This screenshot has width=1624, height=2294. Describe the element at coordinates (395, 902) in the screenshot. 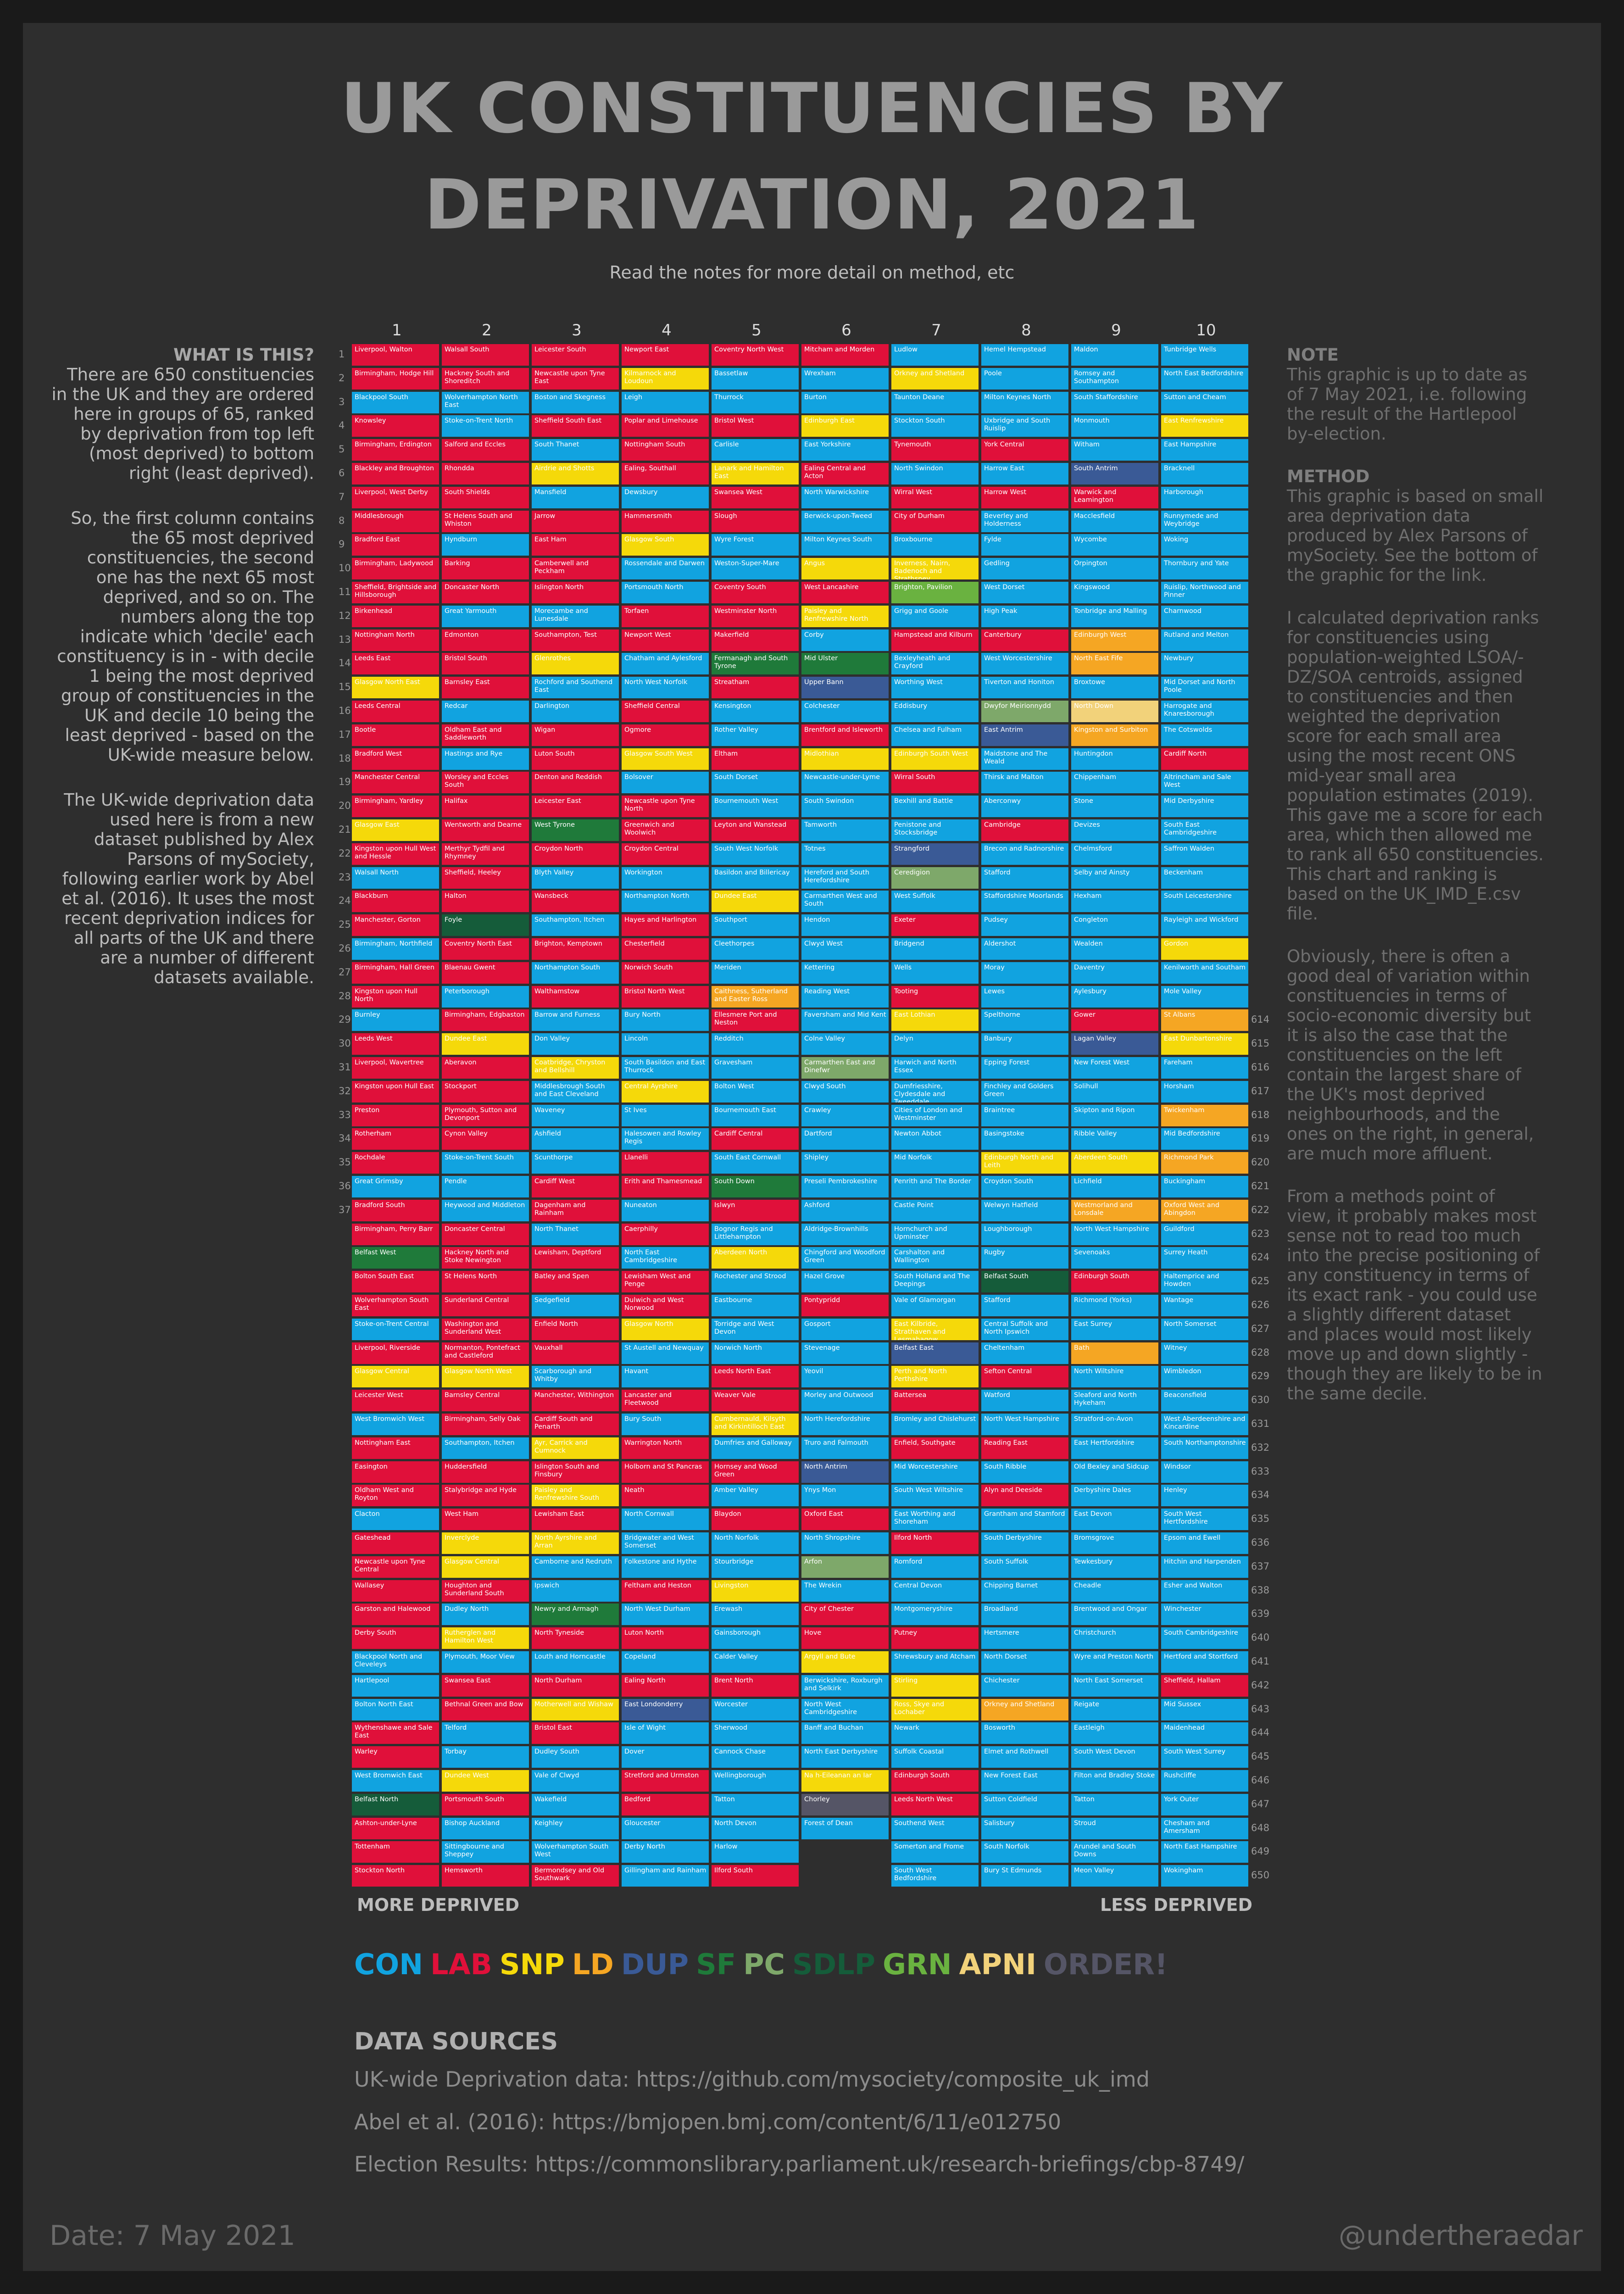

I see `constituency-cell: Blackburn` at that location.